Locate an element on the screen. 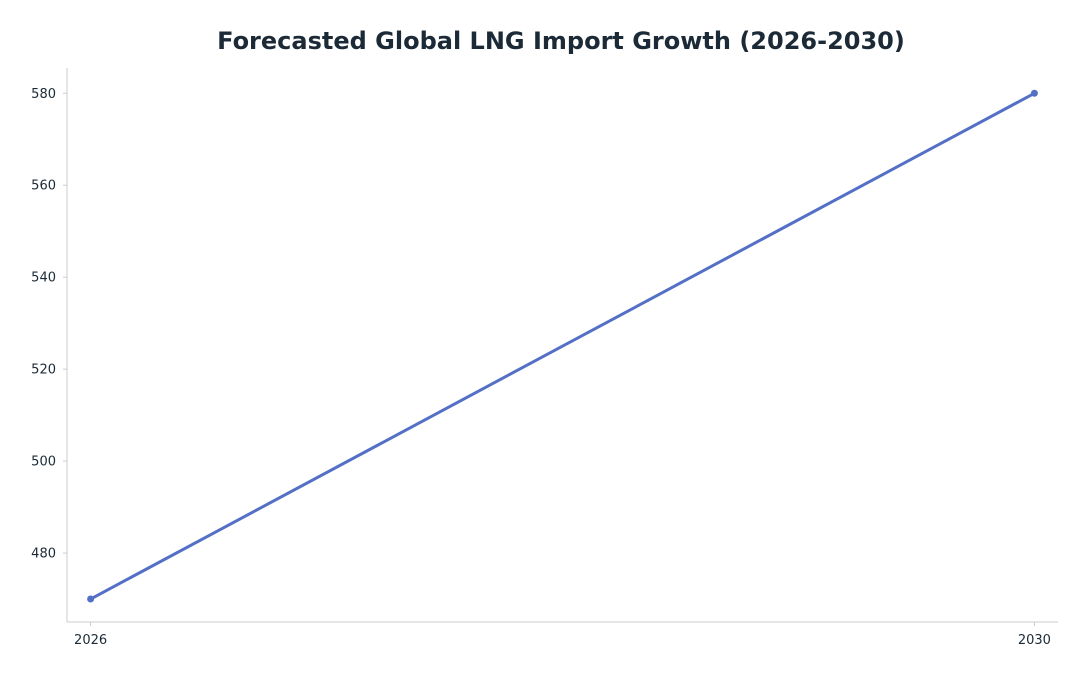  y-tick-label: 580 is located at coordinates (43, 94).